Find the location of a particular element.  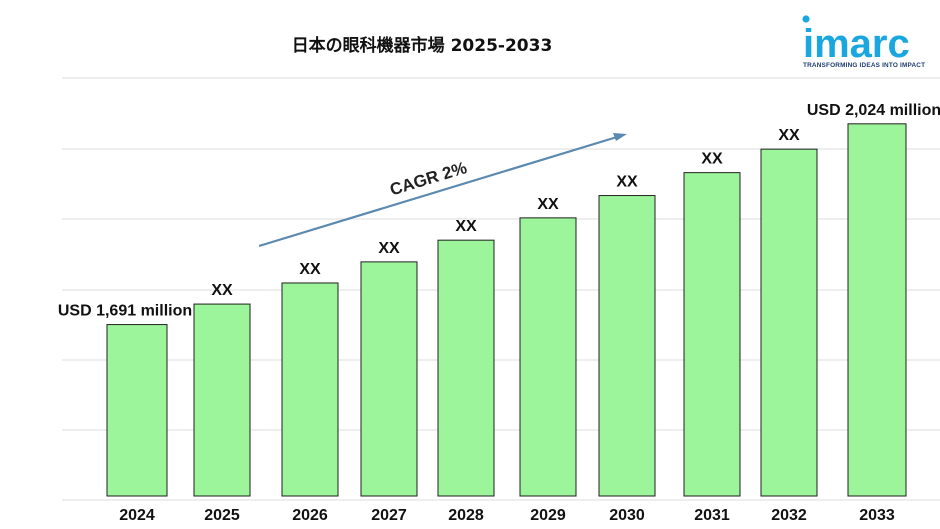

x-tick-labels: 2024 2025 2026 2027 2028 2029 2030 2031 2032 2033 is located at coordinates (507, 515).